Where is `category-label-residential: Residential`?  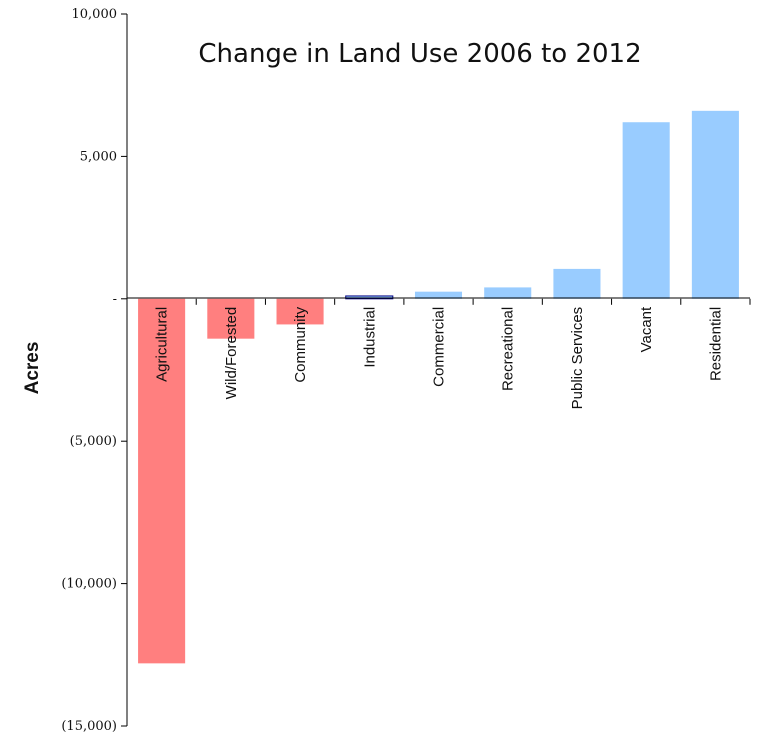 category-label-residential: Residential is located at coordinates (715, 344).